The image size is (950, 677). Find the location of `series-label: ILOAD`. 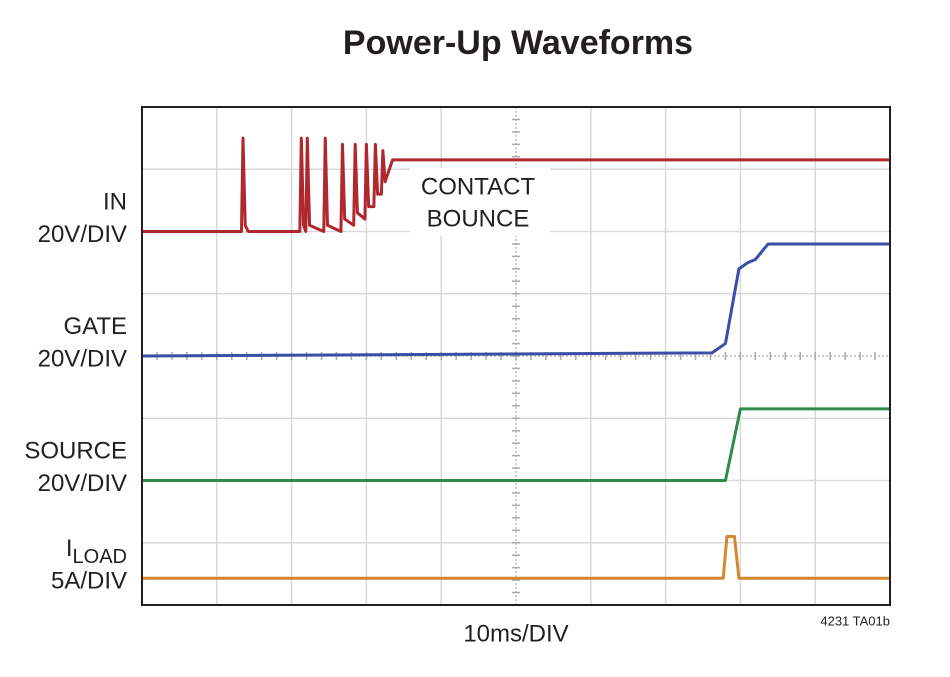

series-label: ILOAD is located at coordinates (96, 552).